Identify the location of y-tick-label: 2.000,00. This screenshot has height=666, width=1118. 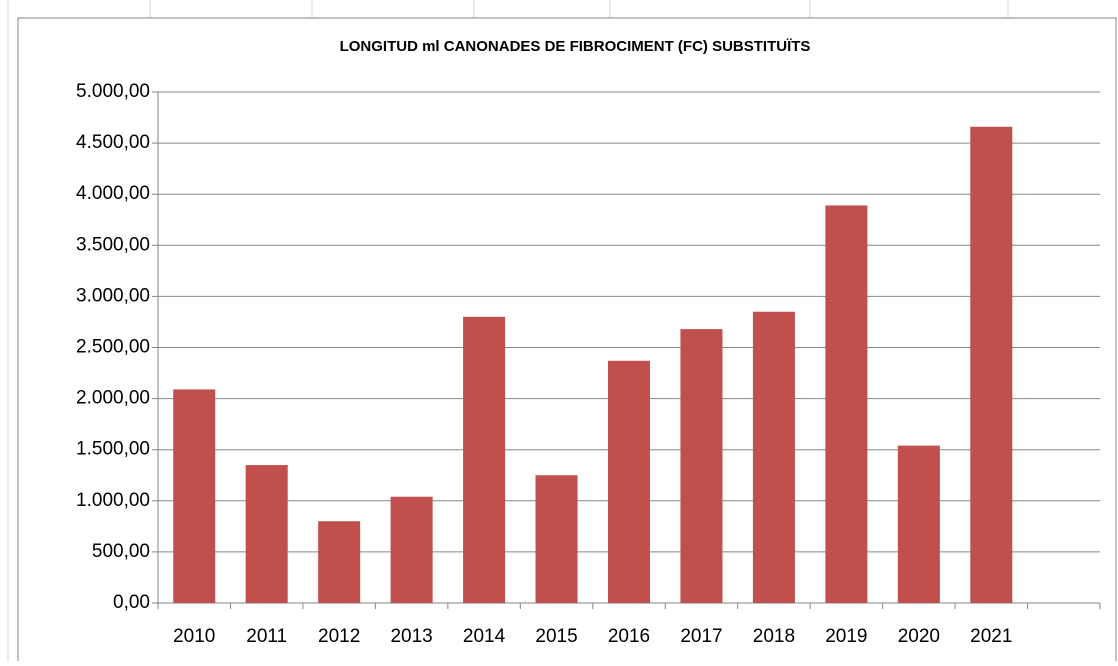
(113, 398).